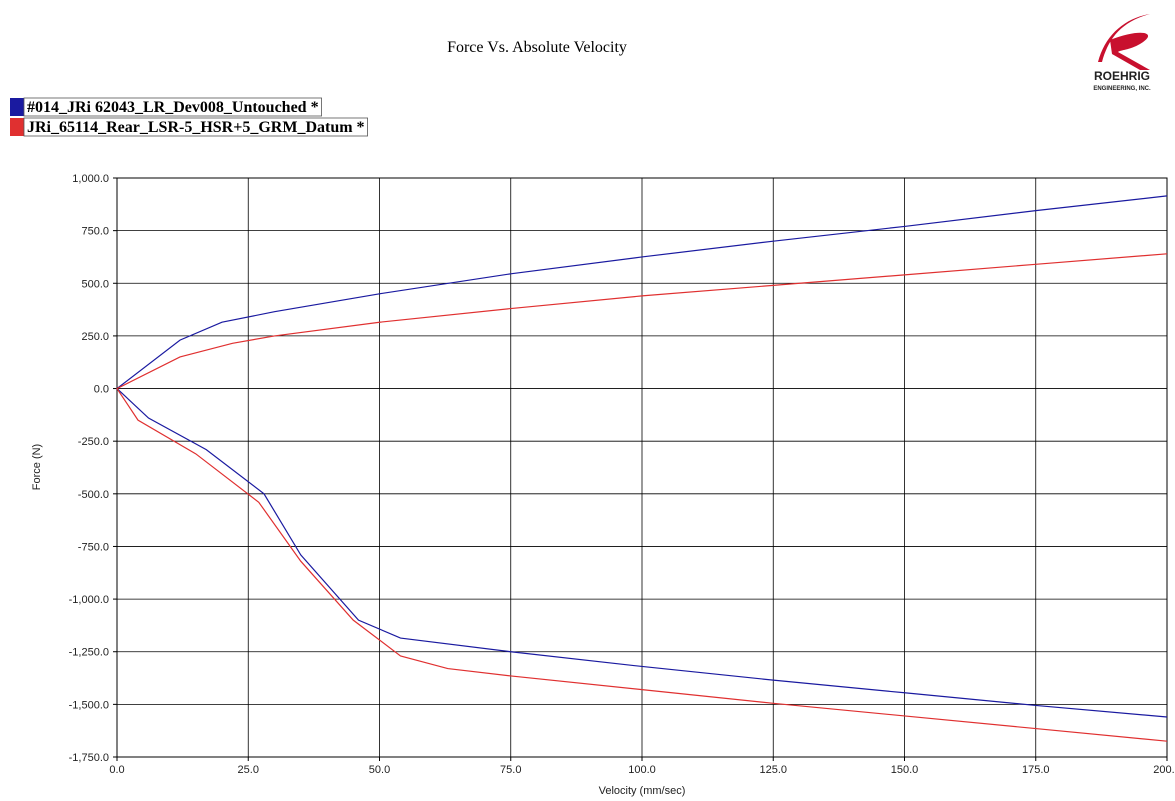  Describe the element at coordinates (116, 770) in the screenshot. I see `x-tick-label: 0.0` at that location.